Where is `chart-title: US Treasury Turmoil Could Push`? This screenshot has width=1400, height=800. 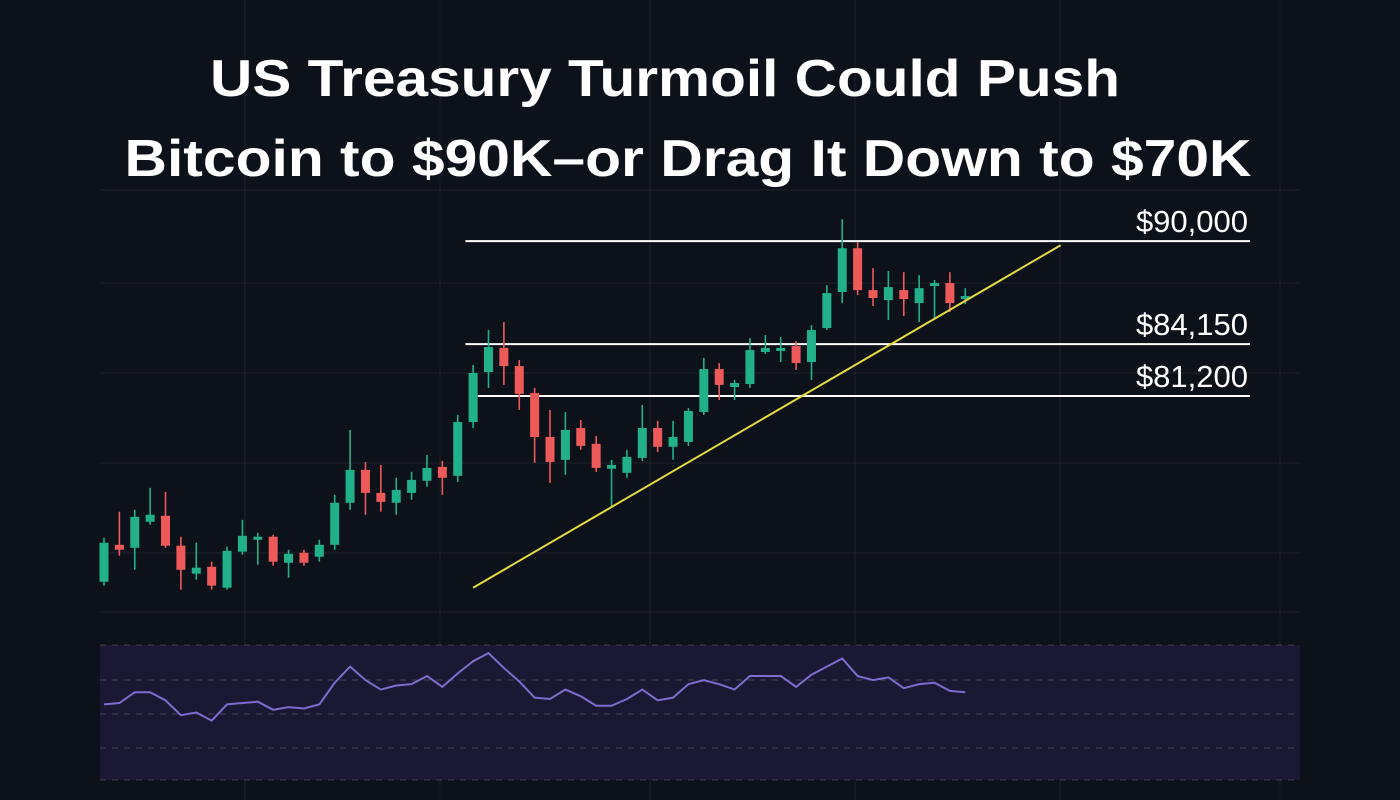 chart-title: US Treasury Turmoil Could Push is located at coordinates (665, 79).